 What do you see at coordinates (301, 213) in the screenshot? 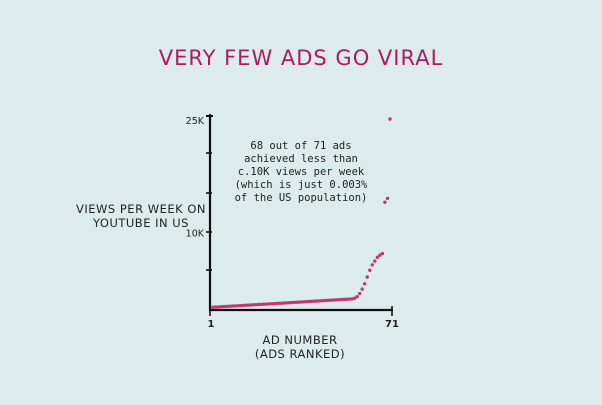
I see `data-points` at bounding box center [301, 213].